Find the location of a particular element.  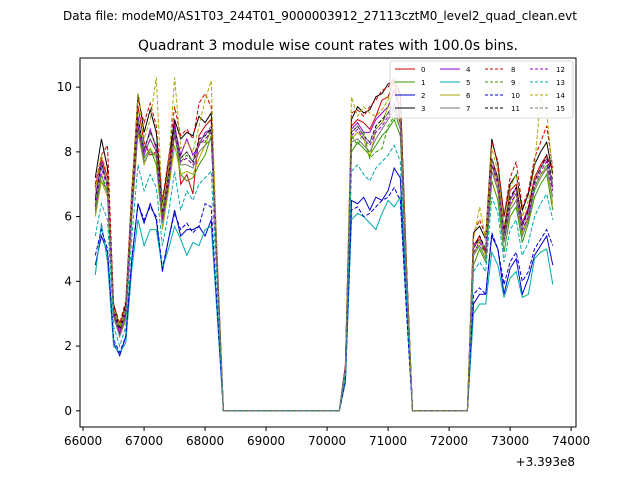

legend-label-11: 11 is located at coordinates (515, 109).